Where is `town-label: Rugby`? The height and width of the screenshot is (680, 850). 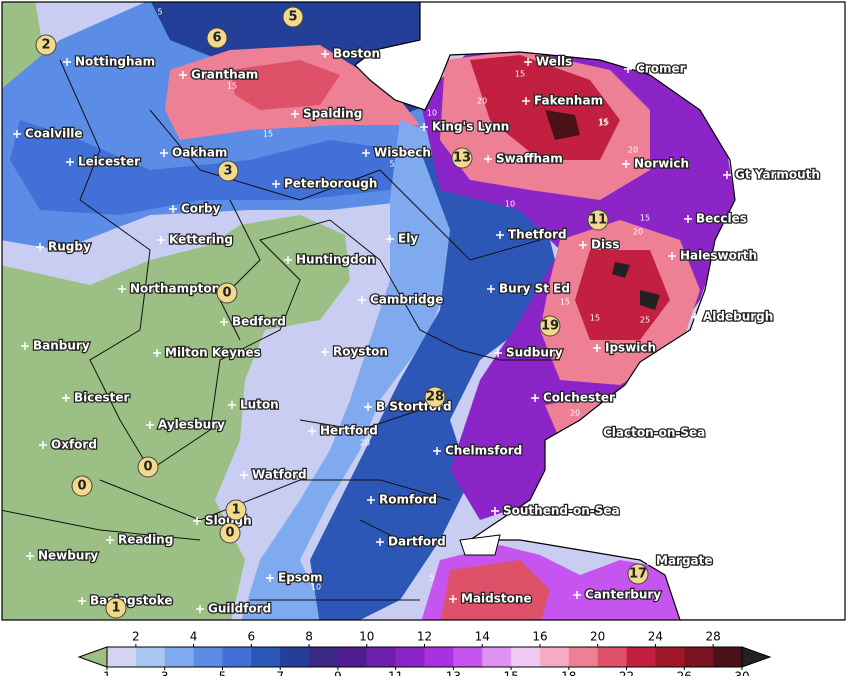 town-label: Rugby is located at coordinates (69, 247).